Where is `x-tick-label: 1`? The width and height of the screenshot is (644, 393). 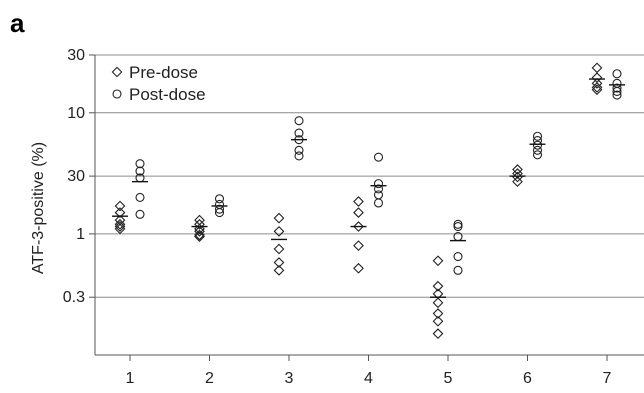 x-tick-label: 1 is located at coordinates (130, 378).